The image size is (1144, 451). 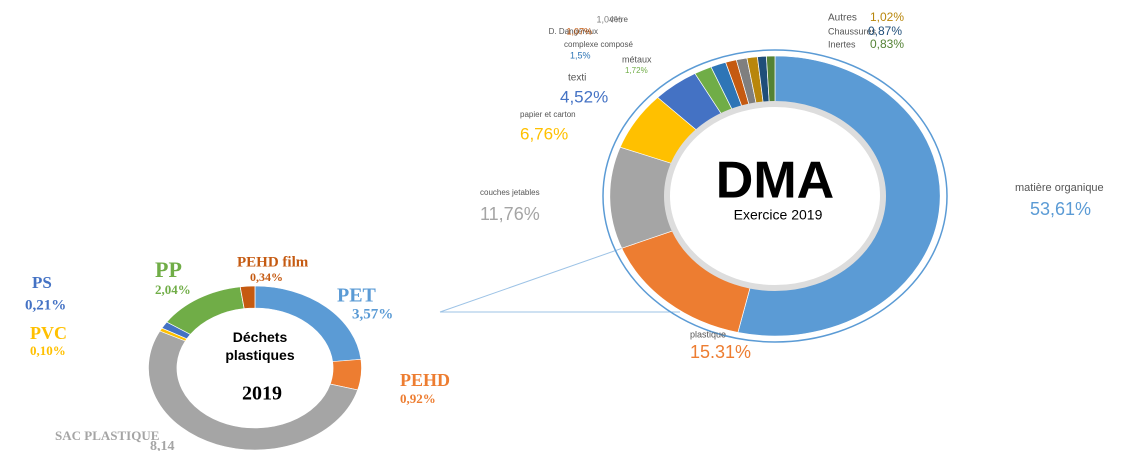 What do you see at coordinates (584, 96) in the screenshot?
I see `value-label: 4,52%` at bounding box center [584, 96].